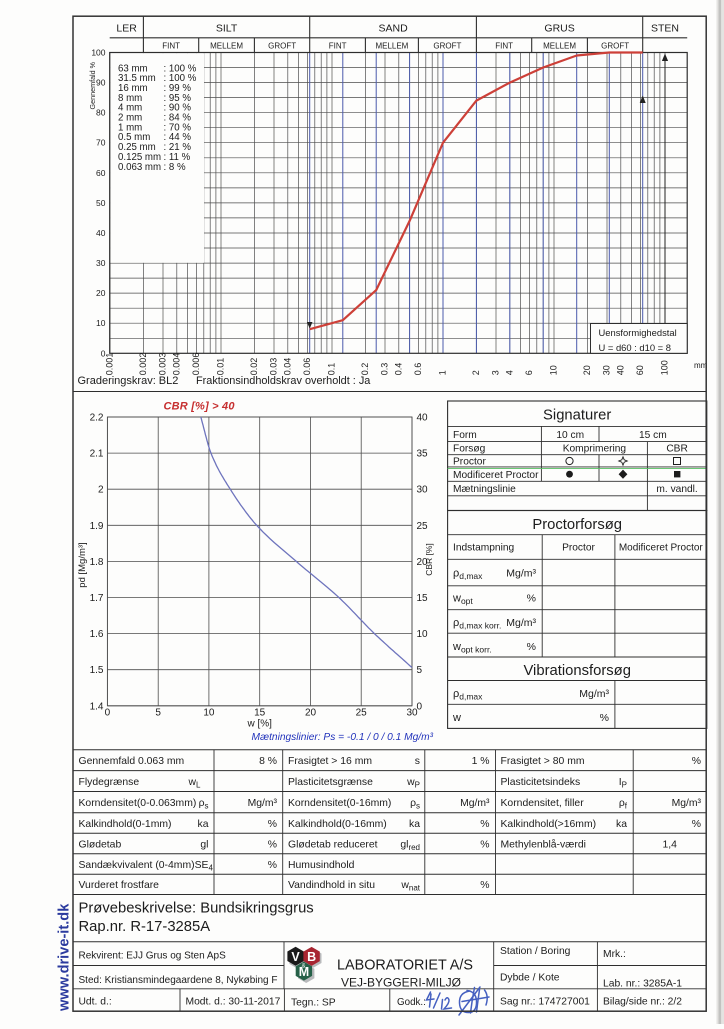 The width and height of the screenshot is (724, 1029). I want to click on svg-text: 0.1, so click(332, 369).